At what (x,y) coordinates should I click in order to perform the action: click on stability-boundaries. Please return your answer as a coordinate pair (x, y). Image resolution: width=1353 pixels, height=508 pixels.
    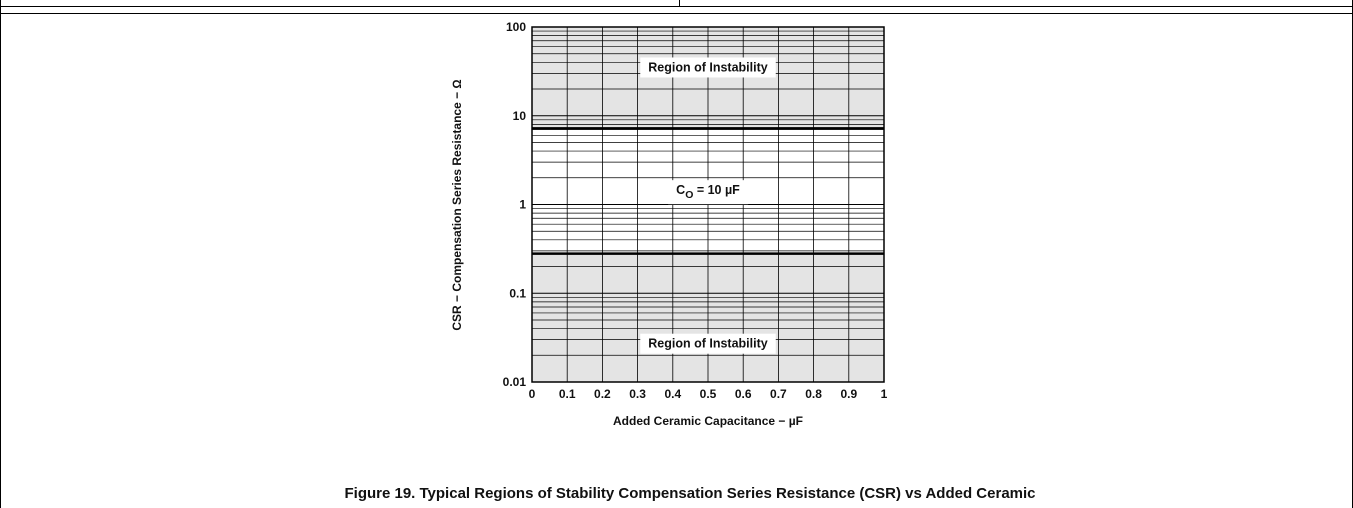
    Looking at the image, I should click on (708, 191).